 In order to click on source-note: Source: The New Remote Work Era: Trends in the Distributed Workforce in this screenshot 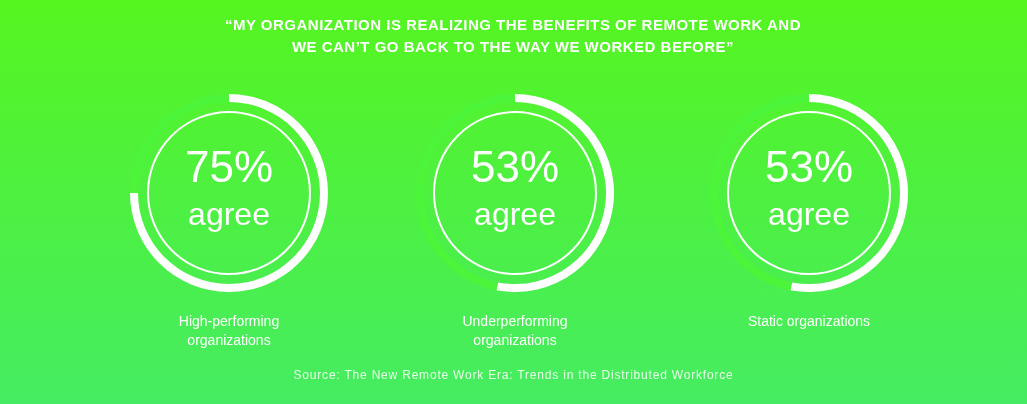, I will do `click(513, 375)`.